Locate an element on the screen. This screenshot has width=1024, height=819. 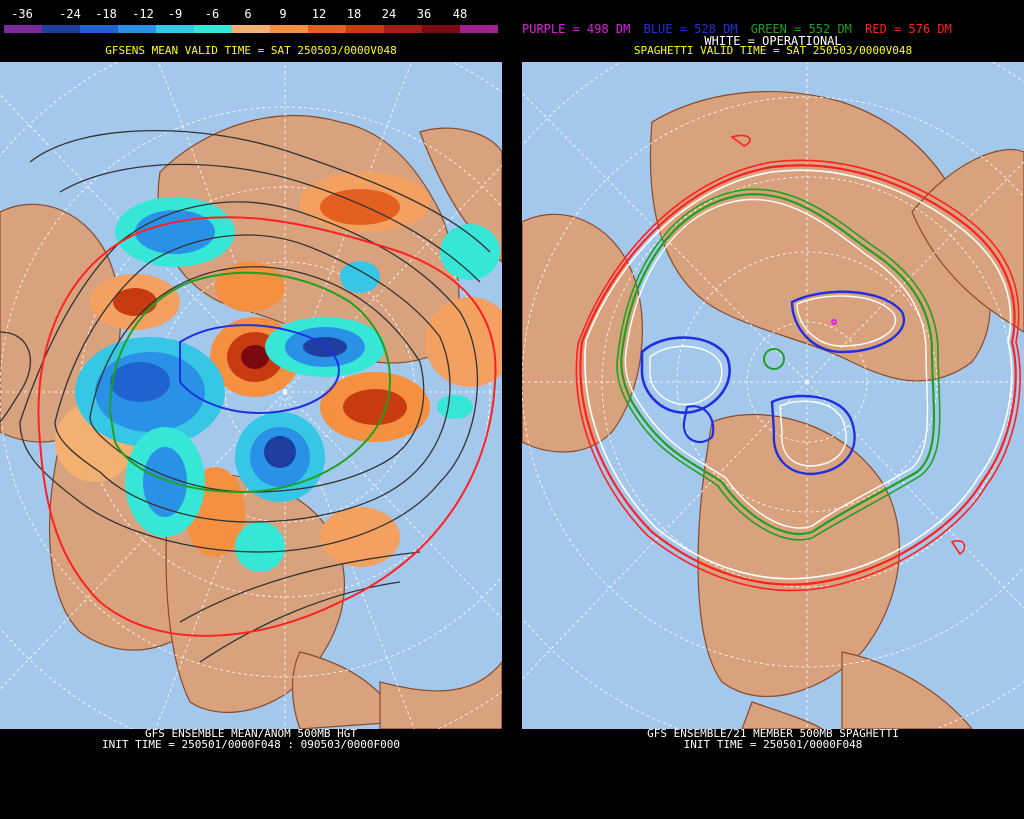
colorbar-label: -24 is located at coordinates (70, 14).